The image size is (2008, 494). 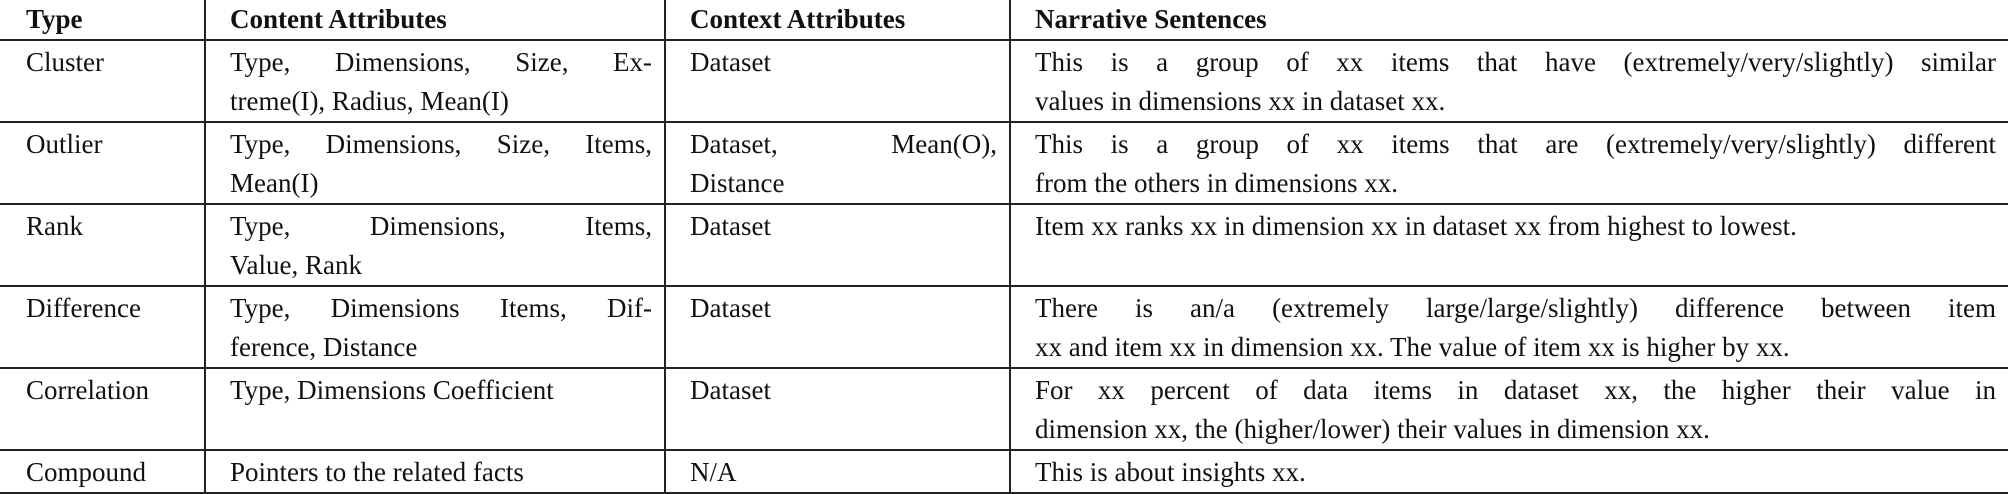 What do you see at coordinates (103, 472) in the screenshot?
I see `type-cell: Compound` at bounding box center [103, 472].